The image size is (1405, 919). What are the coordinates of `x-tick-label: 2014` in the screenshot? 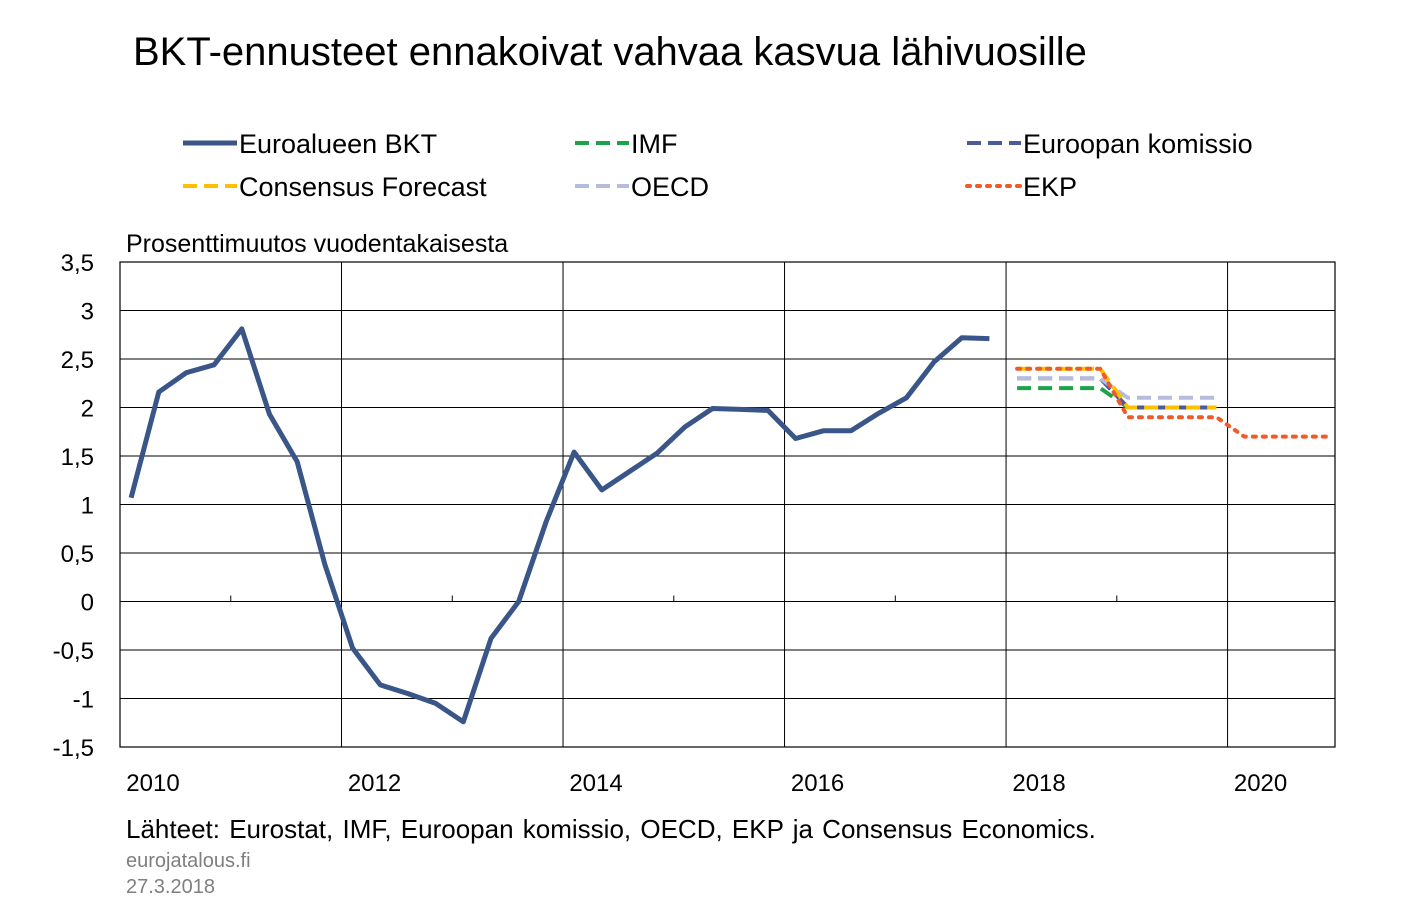 It's located at (595, 783).